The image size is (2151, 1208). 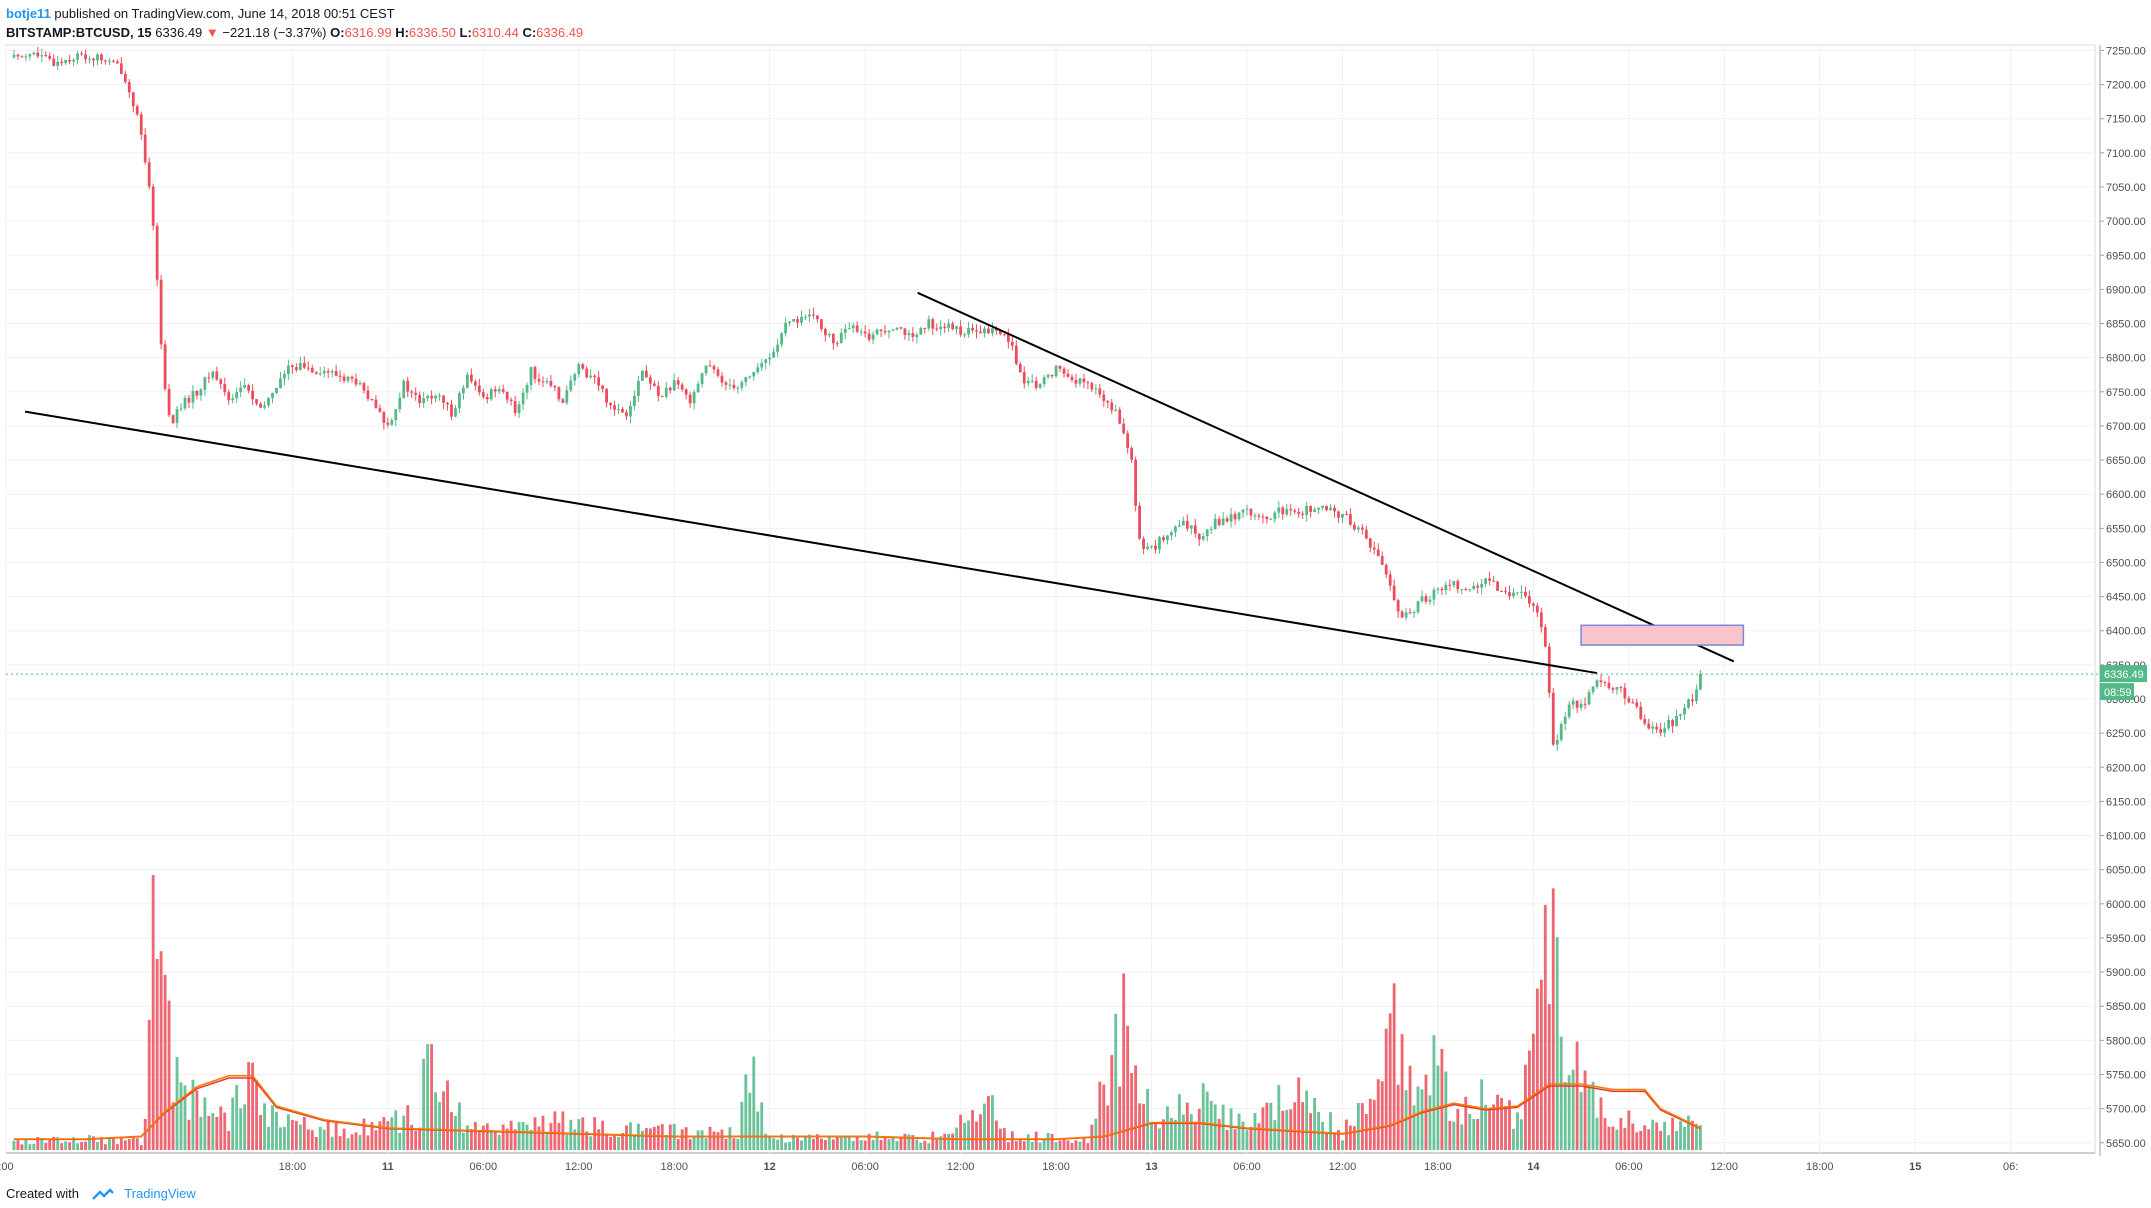 I want to click on x-tick-label: 15, so click(x=1915, y=1167).